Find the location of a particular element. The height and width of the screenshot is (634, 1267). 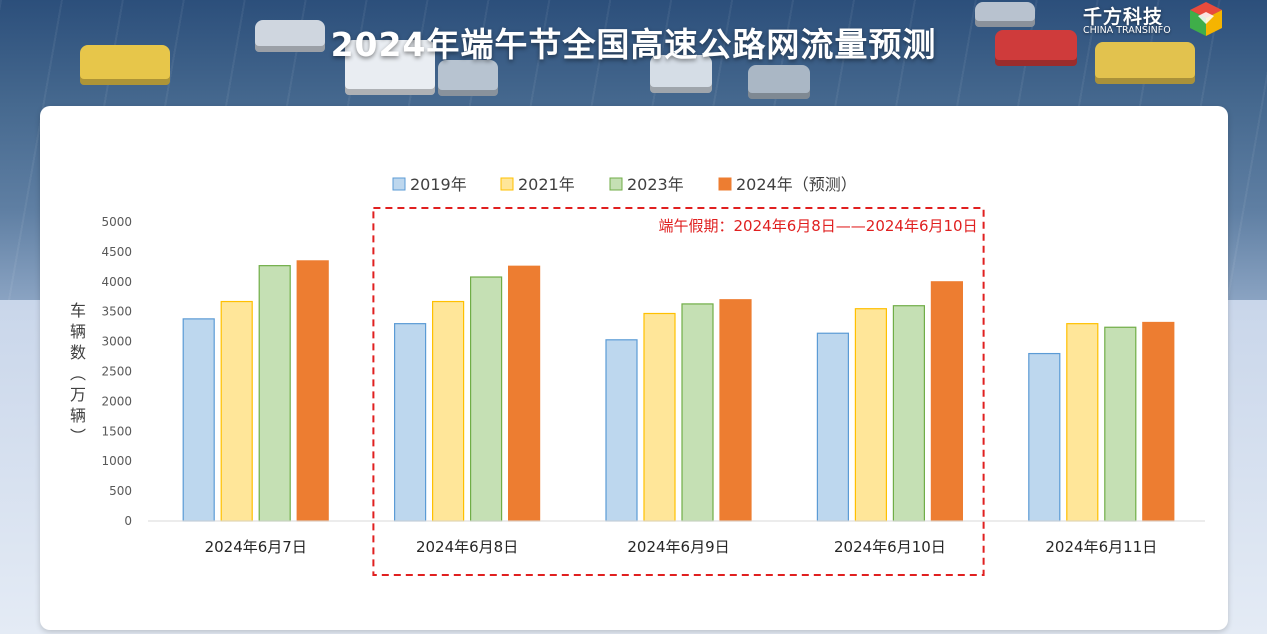

car-right is located at coordinates (779, 82).